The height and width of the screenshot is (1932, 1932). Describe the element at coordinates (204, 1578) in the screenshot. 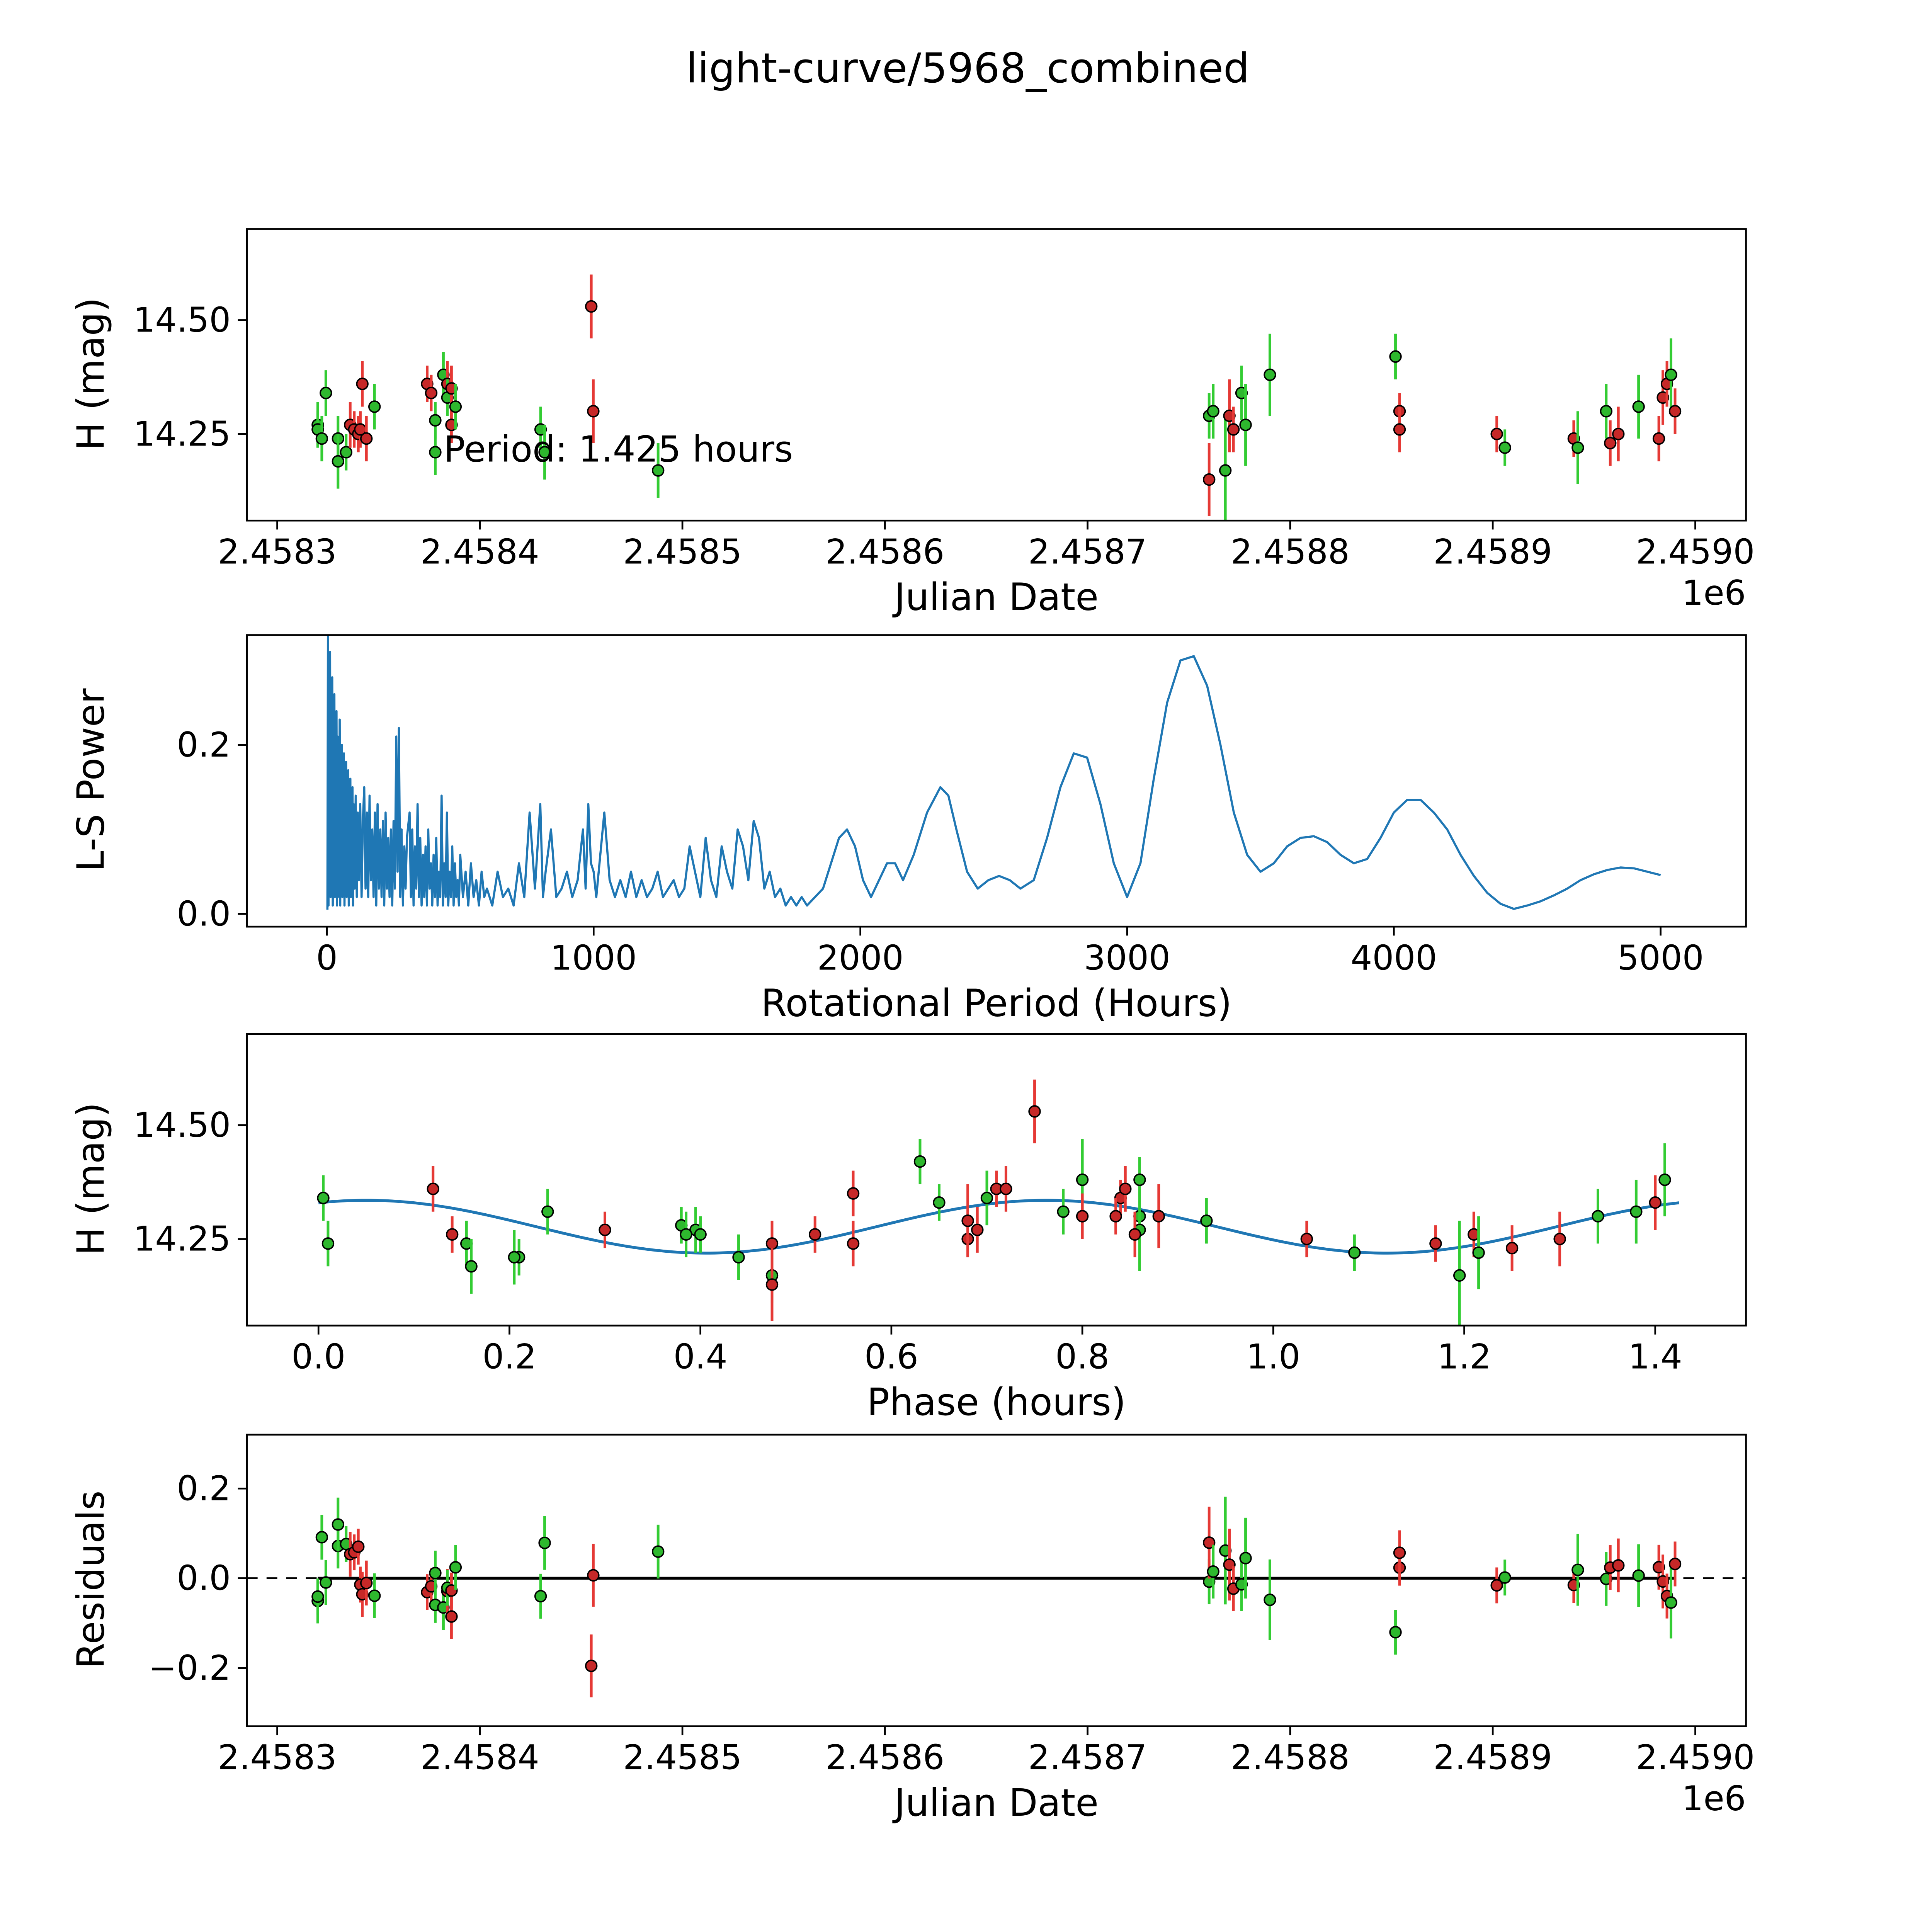

I see `y-tick-label: 0.0` at that location.